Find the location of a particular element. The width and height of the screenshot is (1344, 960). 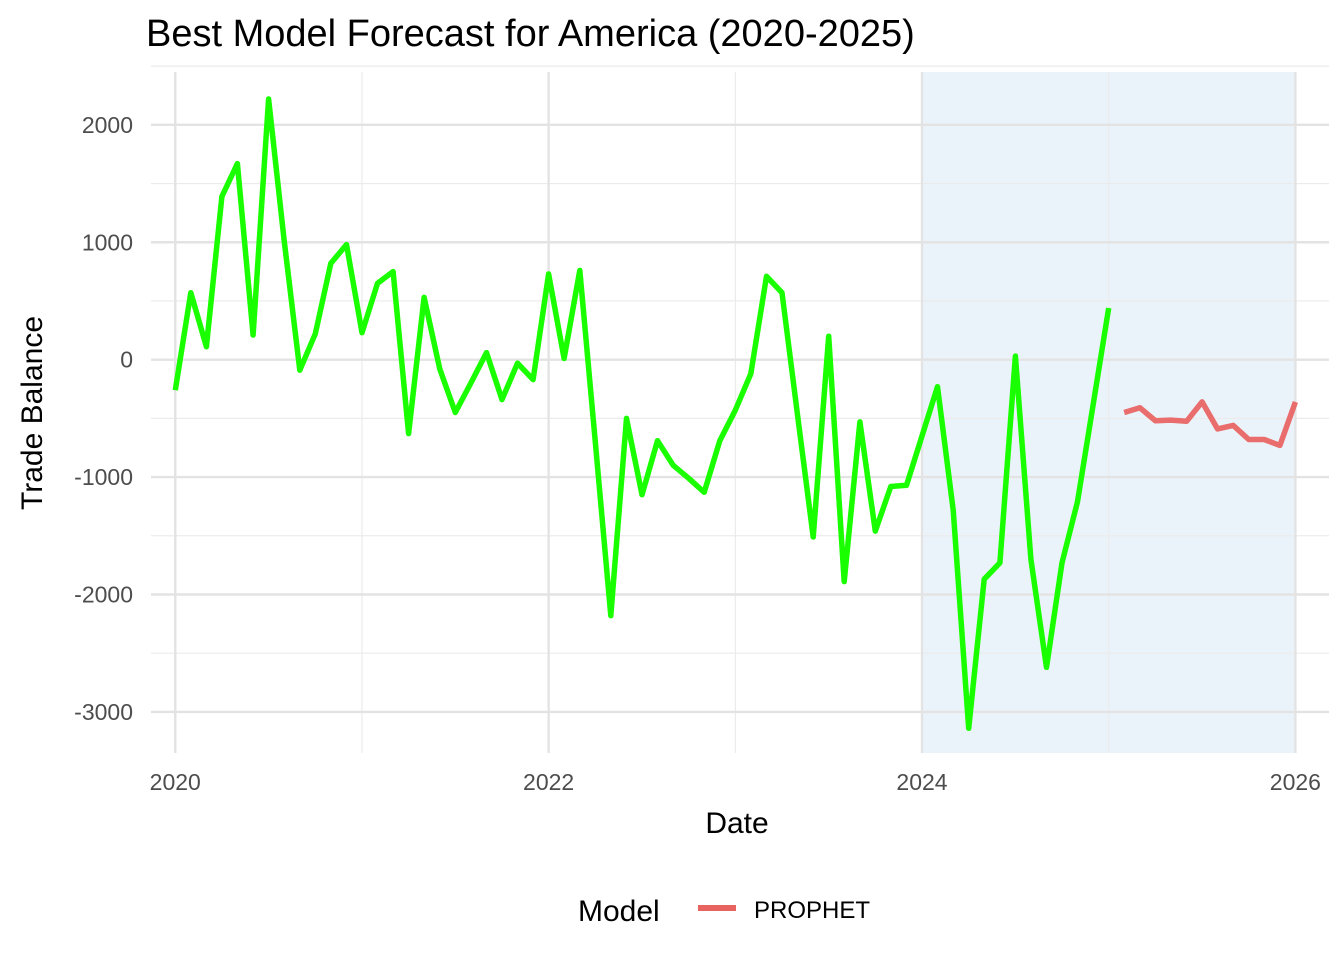

y-axis-label: Trade Balance is located at coordinates (32, 413).